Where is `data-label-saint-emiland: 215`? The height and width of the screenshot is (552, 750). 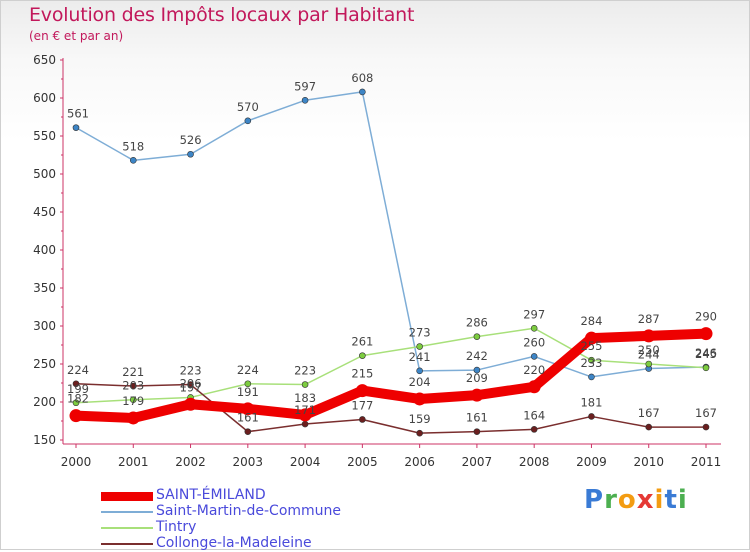 data-label-saint-emiland: 215 is located at coordinates (362, 374).